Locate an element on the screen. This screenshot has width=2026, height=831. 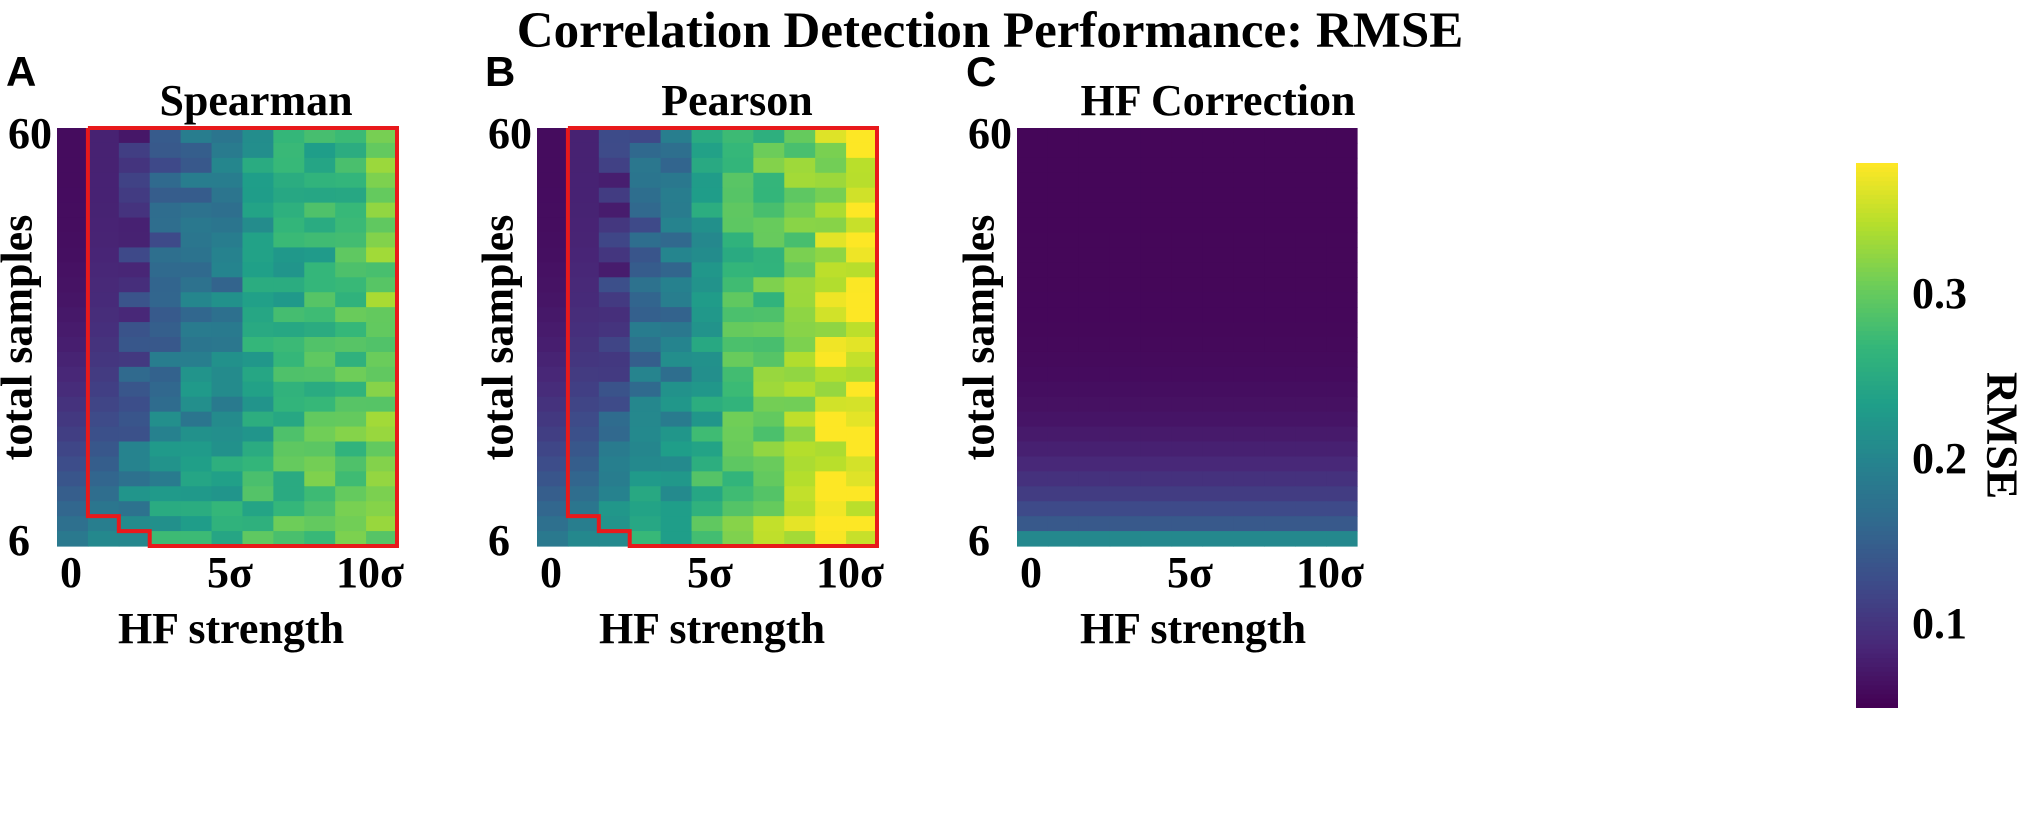
x-tick-0-c: 0 is located at coordinates (1031, 572).